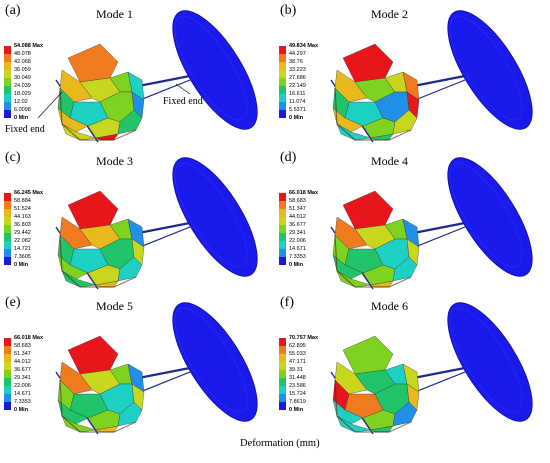  What do you see at coordinates (29, 193) in the screenshot?
I see `legend-max-label: 66.245 Max` at bounding box center [29, 193].